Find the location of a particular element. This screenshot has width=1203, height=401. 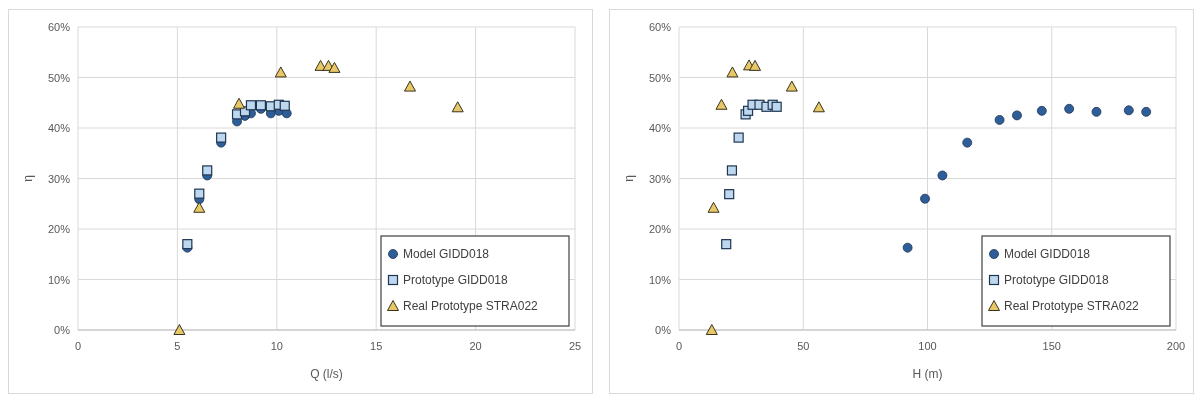

x-tick-label: 100 is located at coordinates (927, 346).